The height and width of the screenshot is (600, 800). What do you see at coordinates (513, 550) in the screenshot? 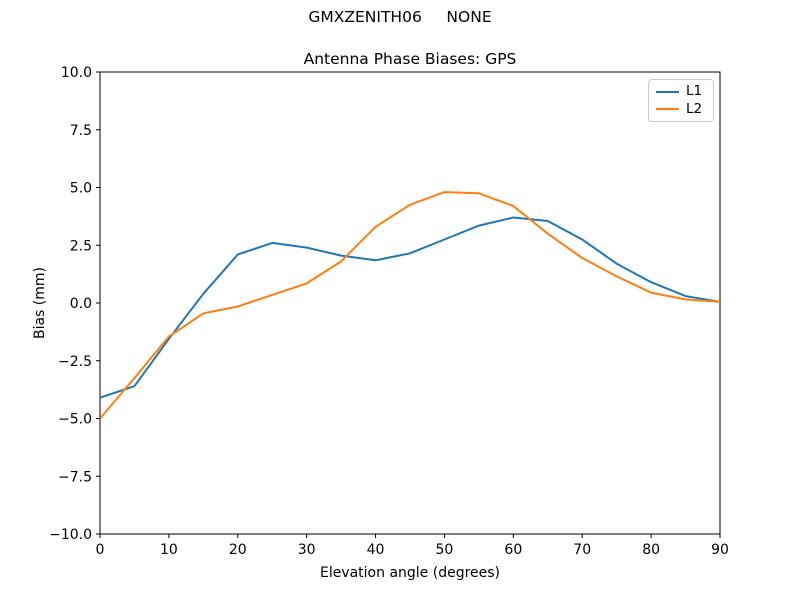
I see `x-tick-label: 60` at bounding box center [513, 550].